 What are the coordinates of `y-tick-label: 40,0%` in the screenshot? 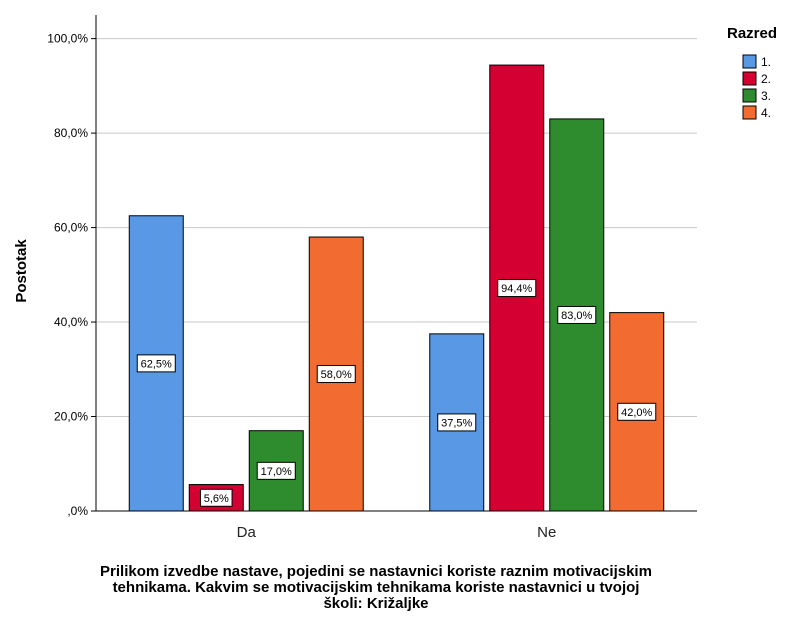 It's located at (71, 322).